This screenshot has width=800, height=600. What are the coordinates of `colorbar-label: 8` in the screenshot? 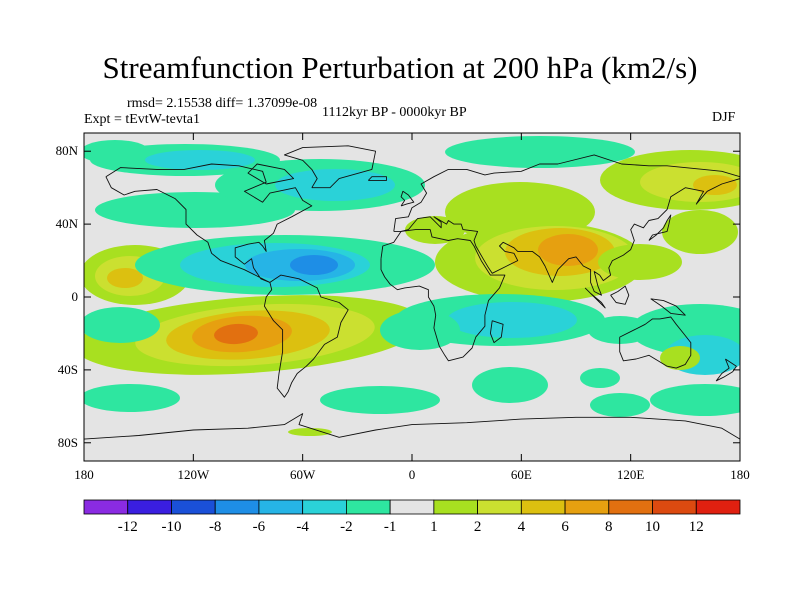 It's located at (609, 527).